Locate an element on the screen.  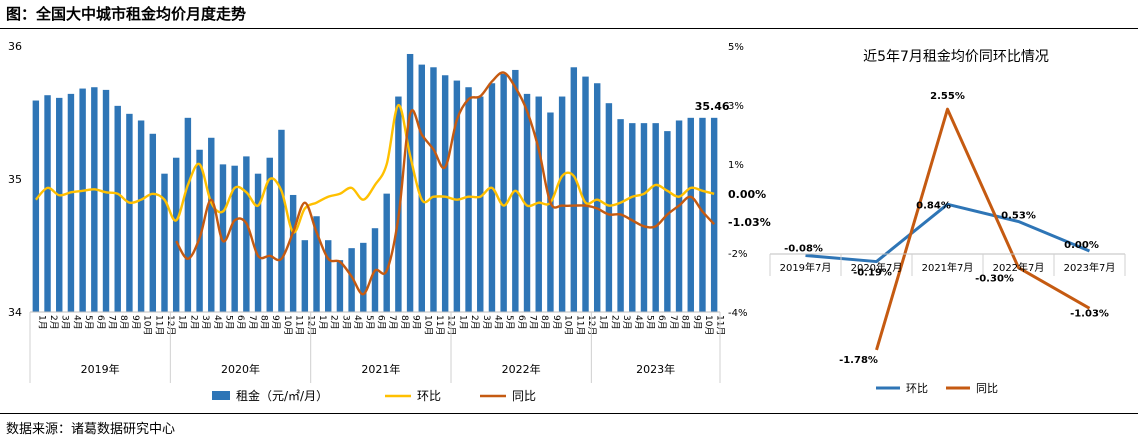
main-data-labels: 35.46 0.00% -1.03% is located at coordinates (733, 164).